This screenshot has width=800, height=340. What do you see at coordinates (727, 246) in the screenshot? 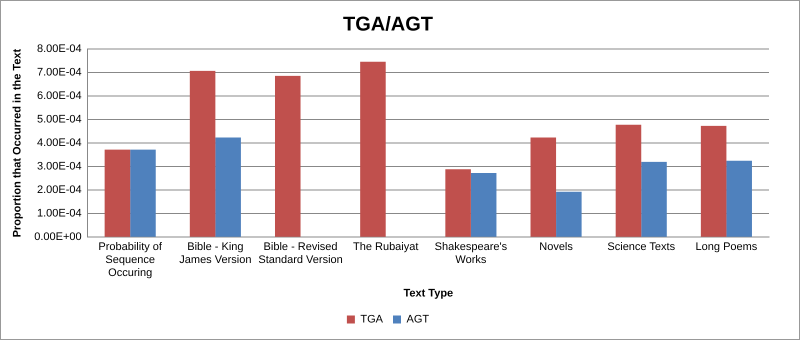
I see `x-tick-label: Long Poems` at bounding box center [727, 246].